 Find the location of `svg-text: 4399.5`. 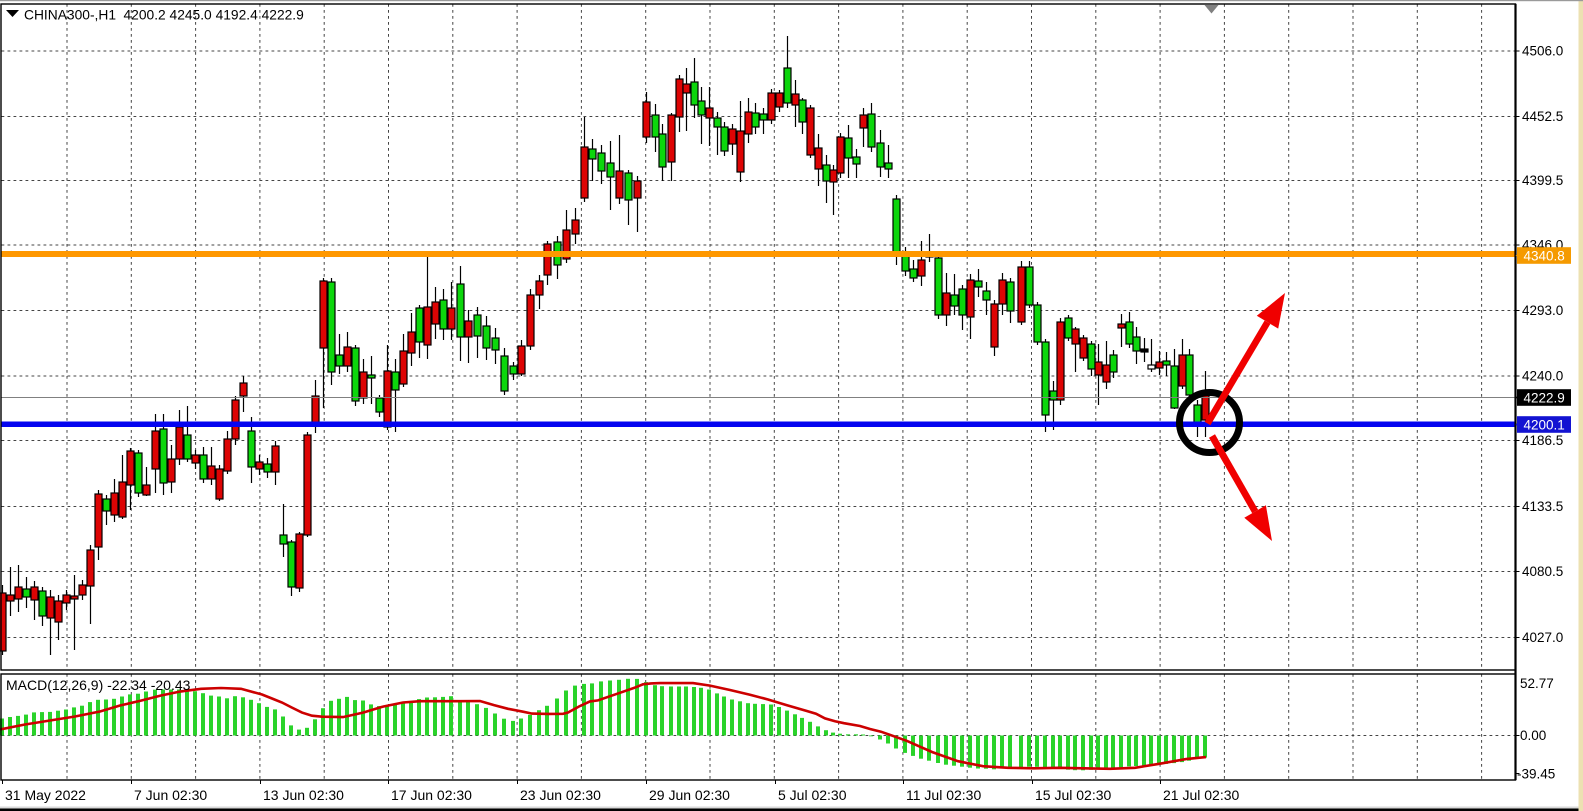

svg-text: 4399.5 is located at coordinates (1542, 180).